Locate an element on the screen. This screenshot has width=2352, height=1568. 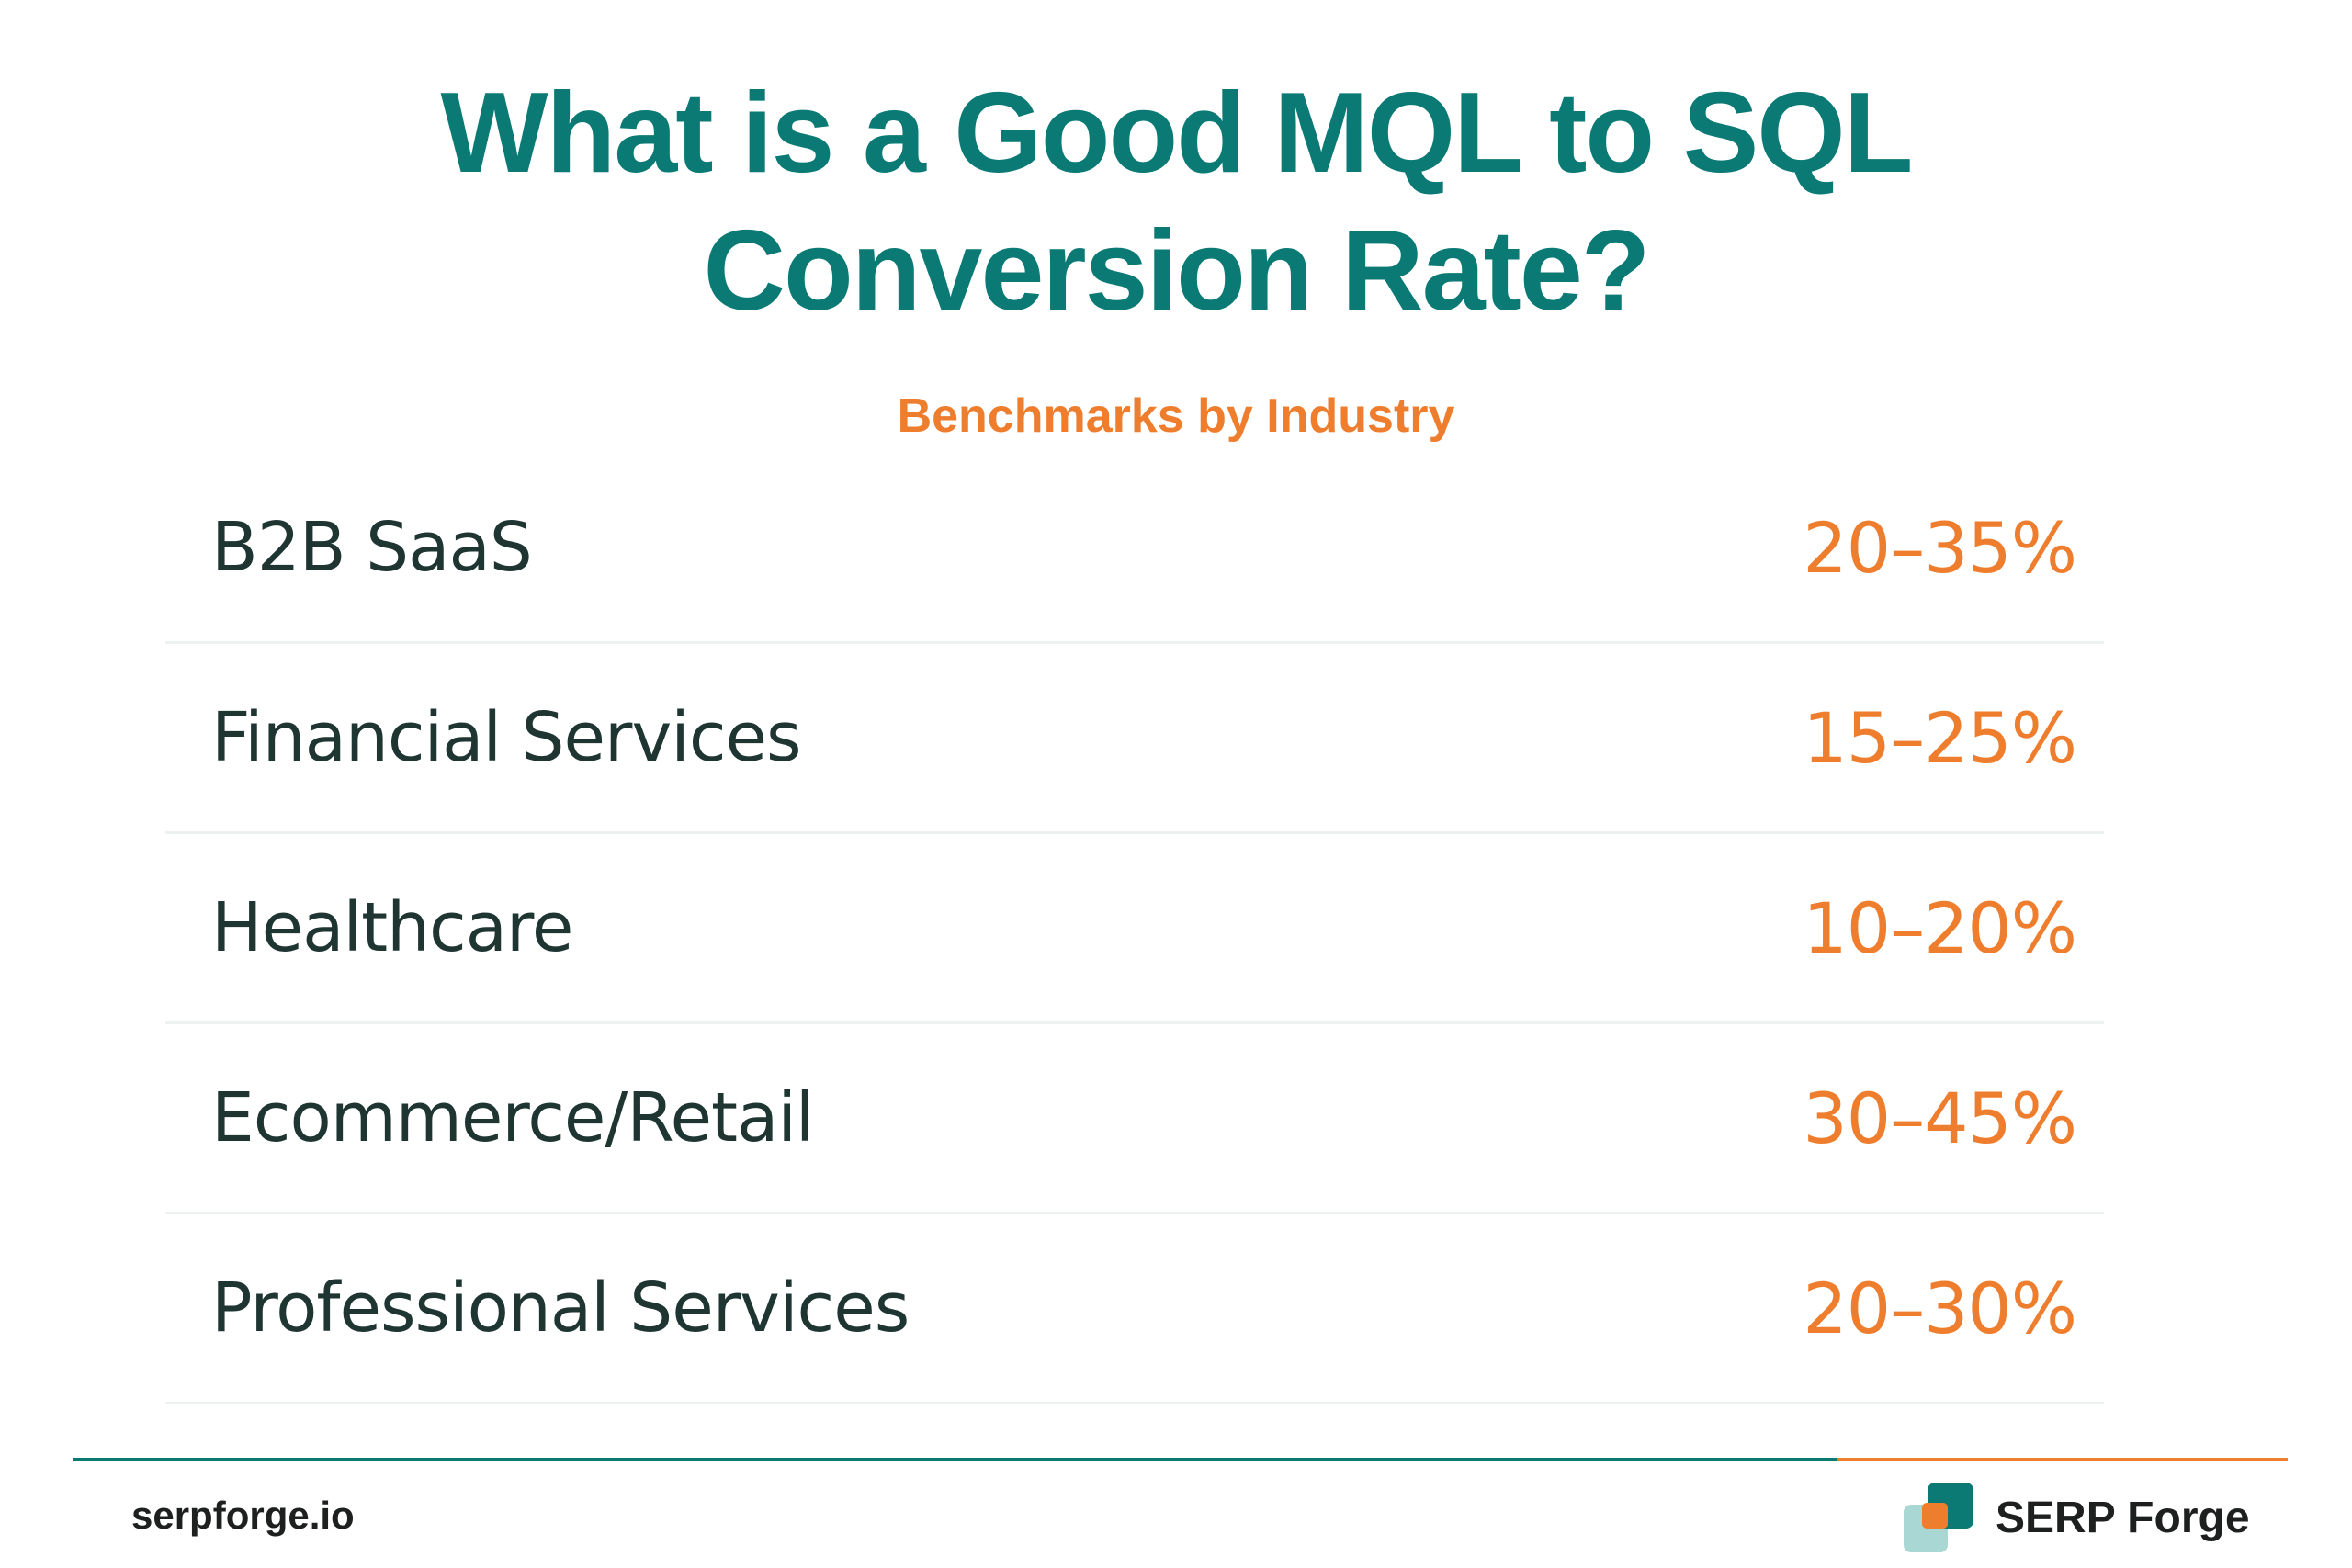
brand-name: SERP Forge is located at coordinates (2123, 1518).